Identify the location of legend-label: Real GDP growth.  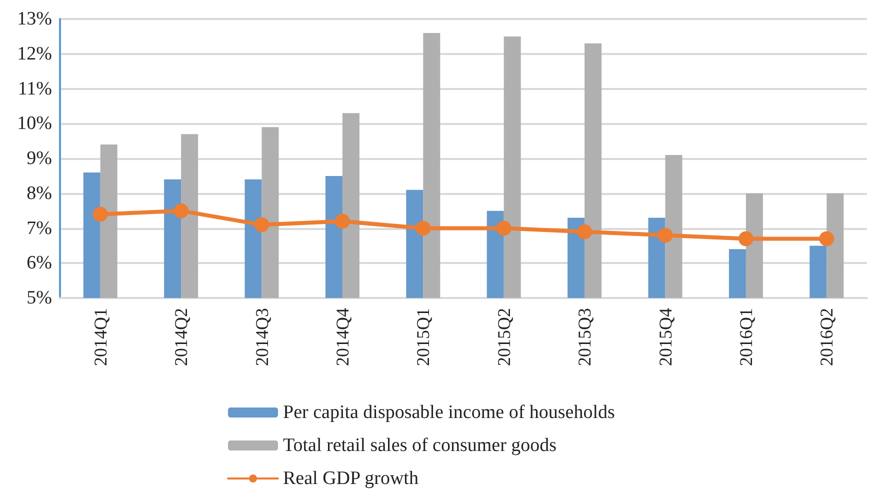
(351, 478).